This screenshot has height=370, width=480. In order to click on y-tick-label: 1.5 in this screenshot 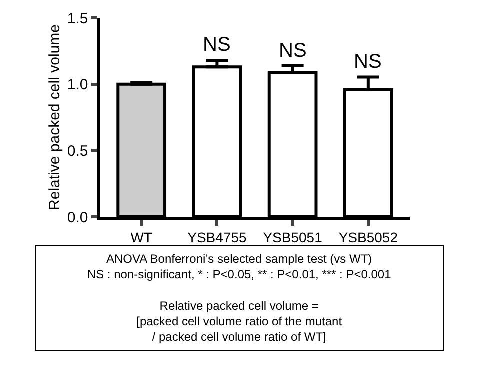, I will do `click(77, 19)`.